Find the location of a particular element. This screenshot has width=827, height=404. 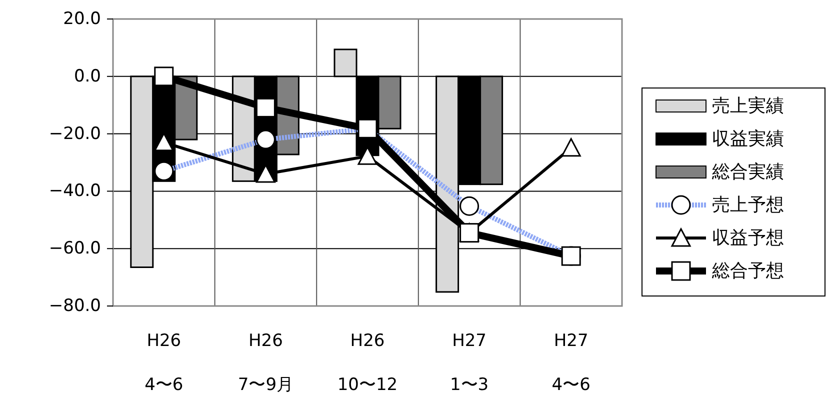

category-label: H27 4〜6 is located at coordinates (571, 363).